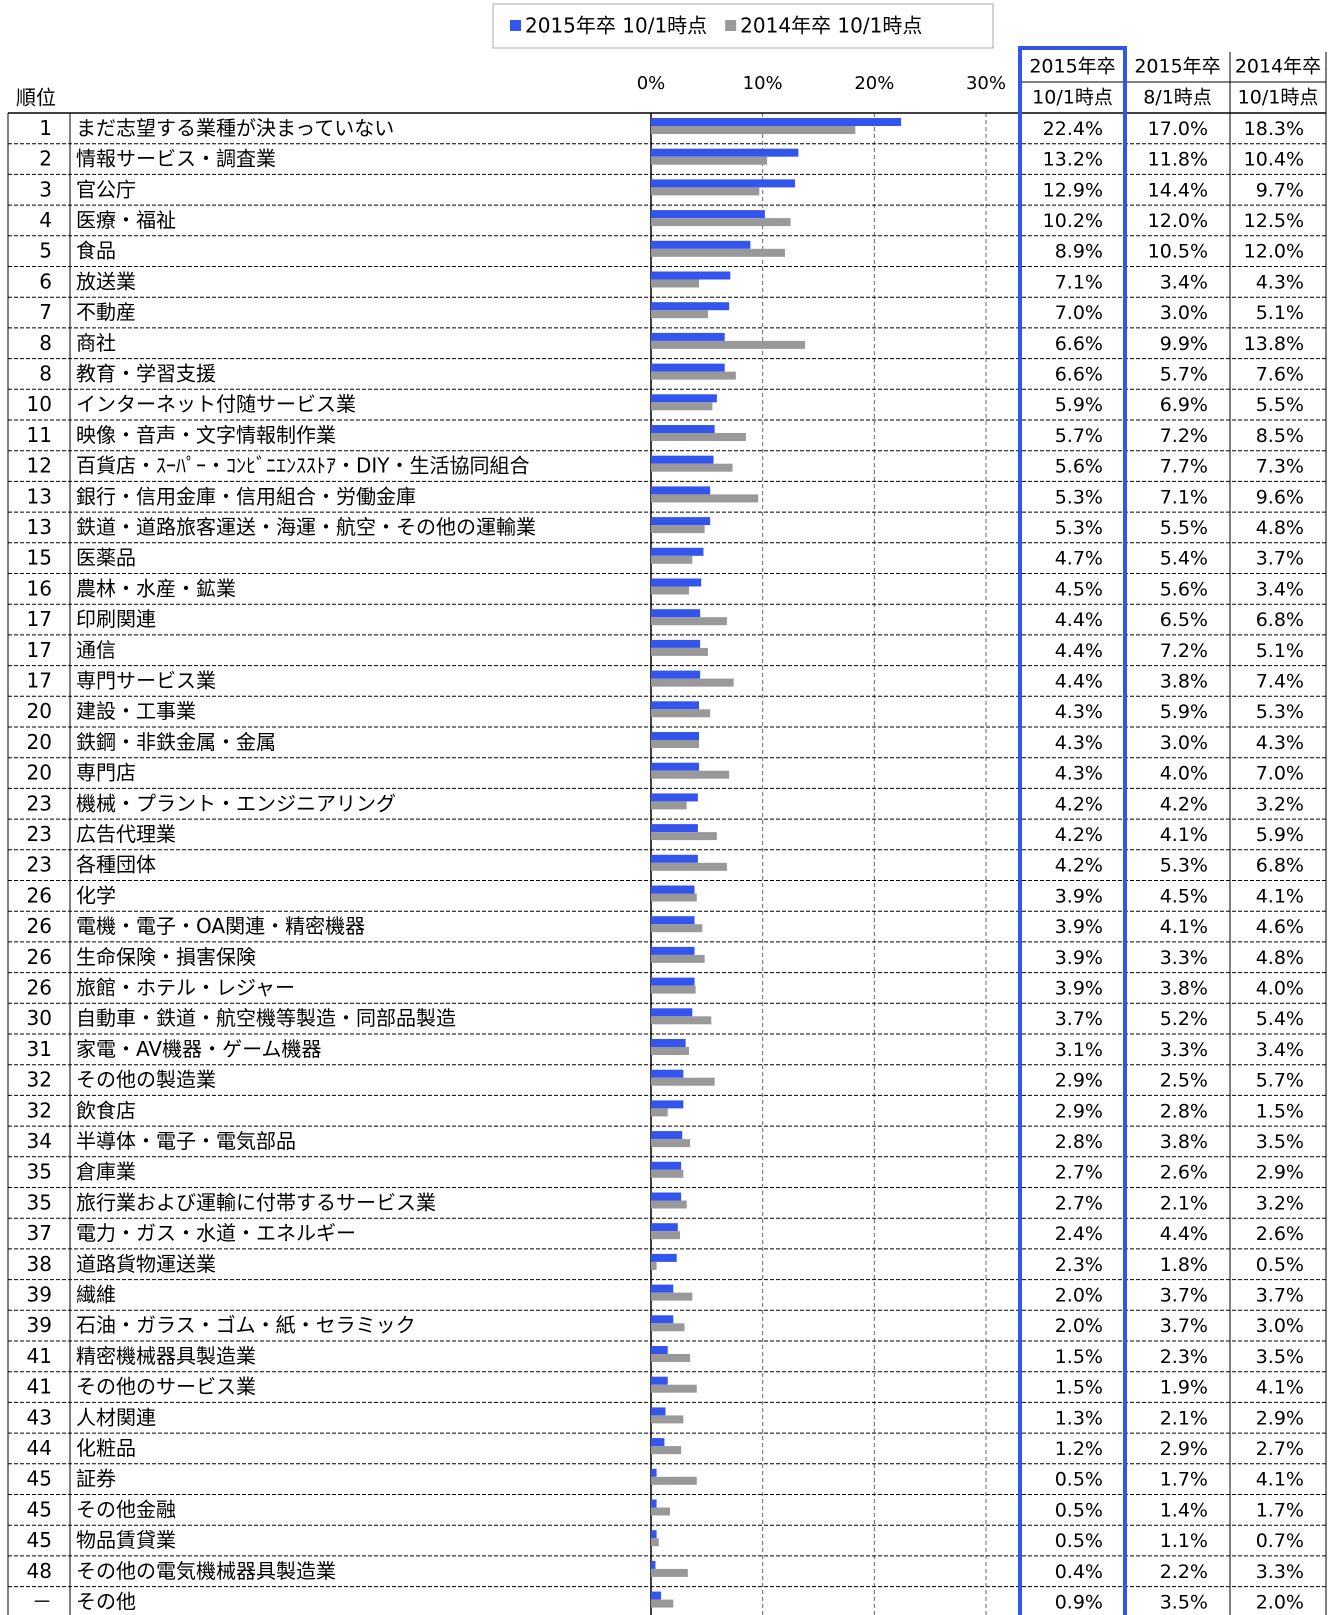  Describe the element at coordinates (1079, 1480) in the screenshot. I see `value-cell: 0.5%` at that location.